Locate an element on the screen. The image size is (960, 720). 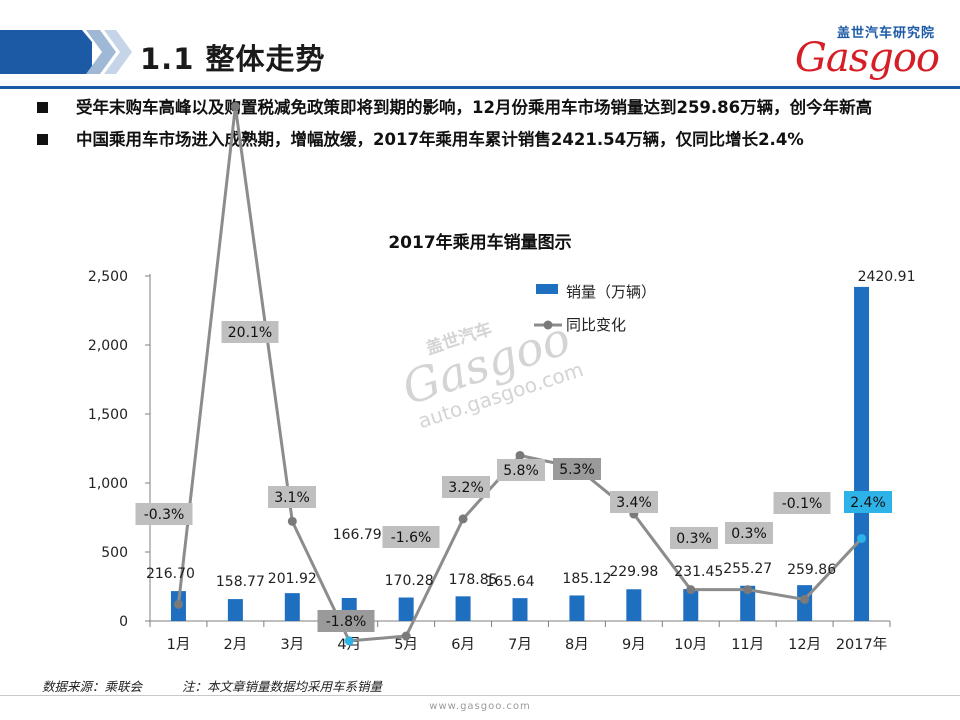
x-tick-label: 12月 is located at coordinates (804, 645).